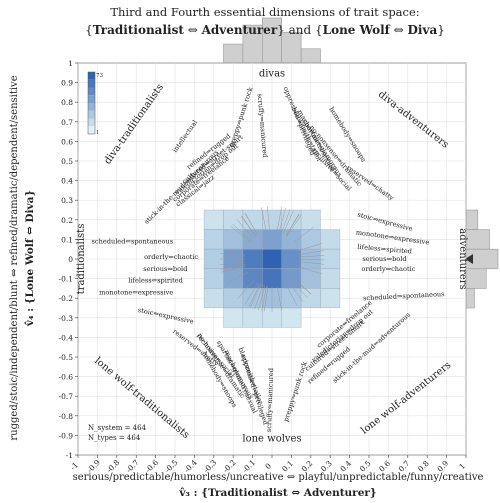 The image size is (500, 503). What do you see at coordinates (69, 455) in the screenshot?
I see `y-tick-label: -1` at bounding box center [69, 455].